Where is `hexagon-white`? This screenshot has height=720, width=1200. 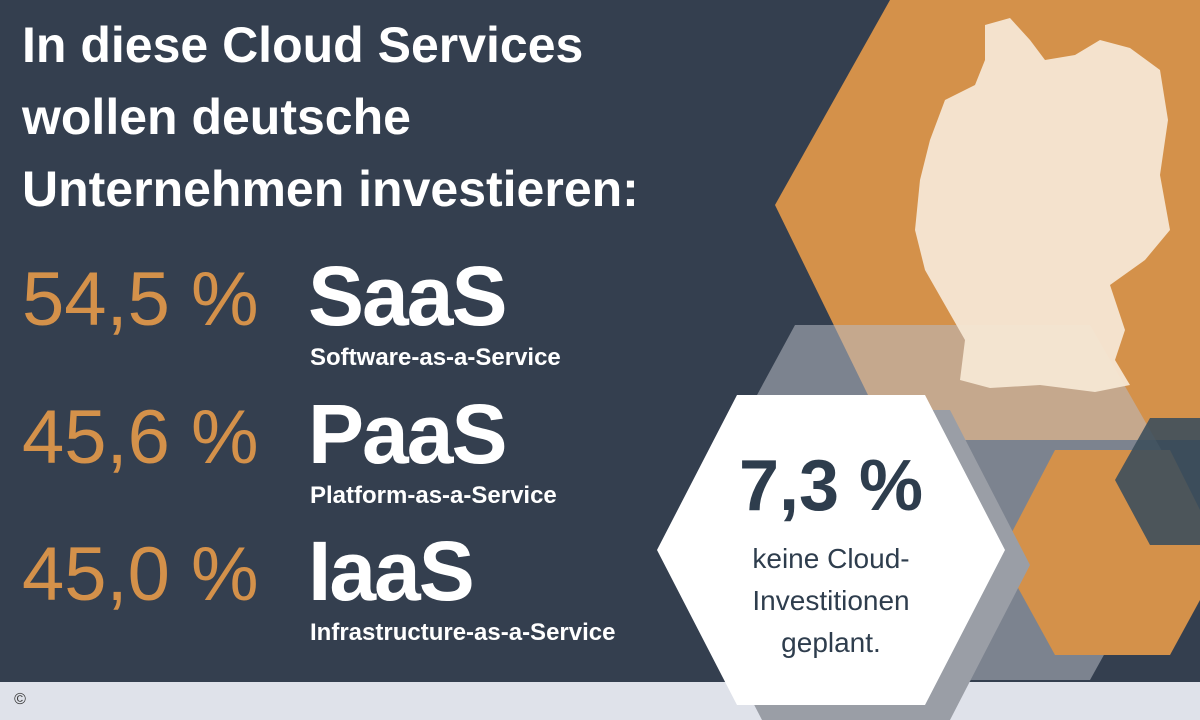
hexagon-white is located at coordinates (831, 550).